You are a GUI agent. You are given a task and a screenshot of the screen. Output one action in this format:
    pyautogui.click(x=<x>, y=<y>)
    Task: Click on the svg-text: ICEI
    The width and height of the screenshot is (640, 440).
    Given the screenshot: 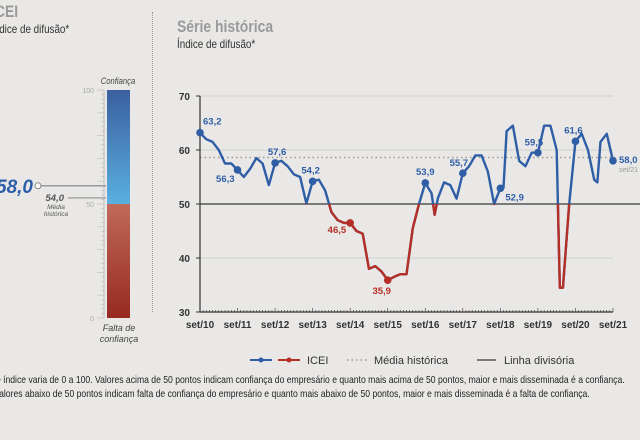 What is the action you would take?
    pyautogui.click(x=317, y=361)
    